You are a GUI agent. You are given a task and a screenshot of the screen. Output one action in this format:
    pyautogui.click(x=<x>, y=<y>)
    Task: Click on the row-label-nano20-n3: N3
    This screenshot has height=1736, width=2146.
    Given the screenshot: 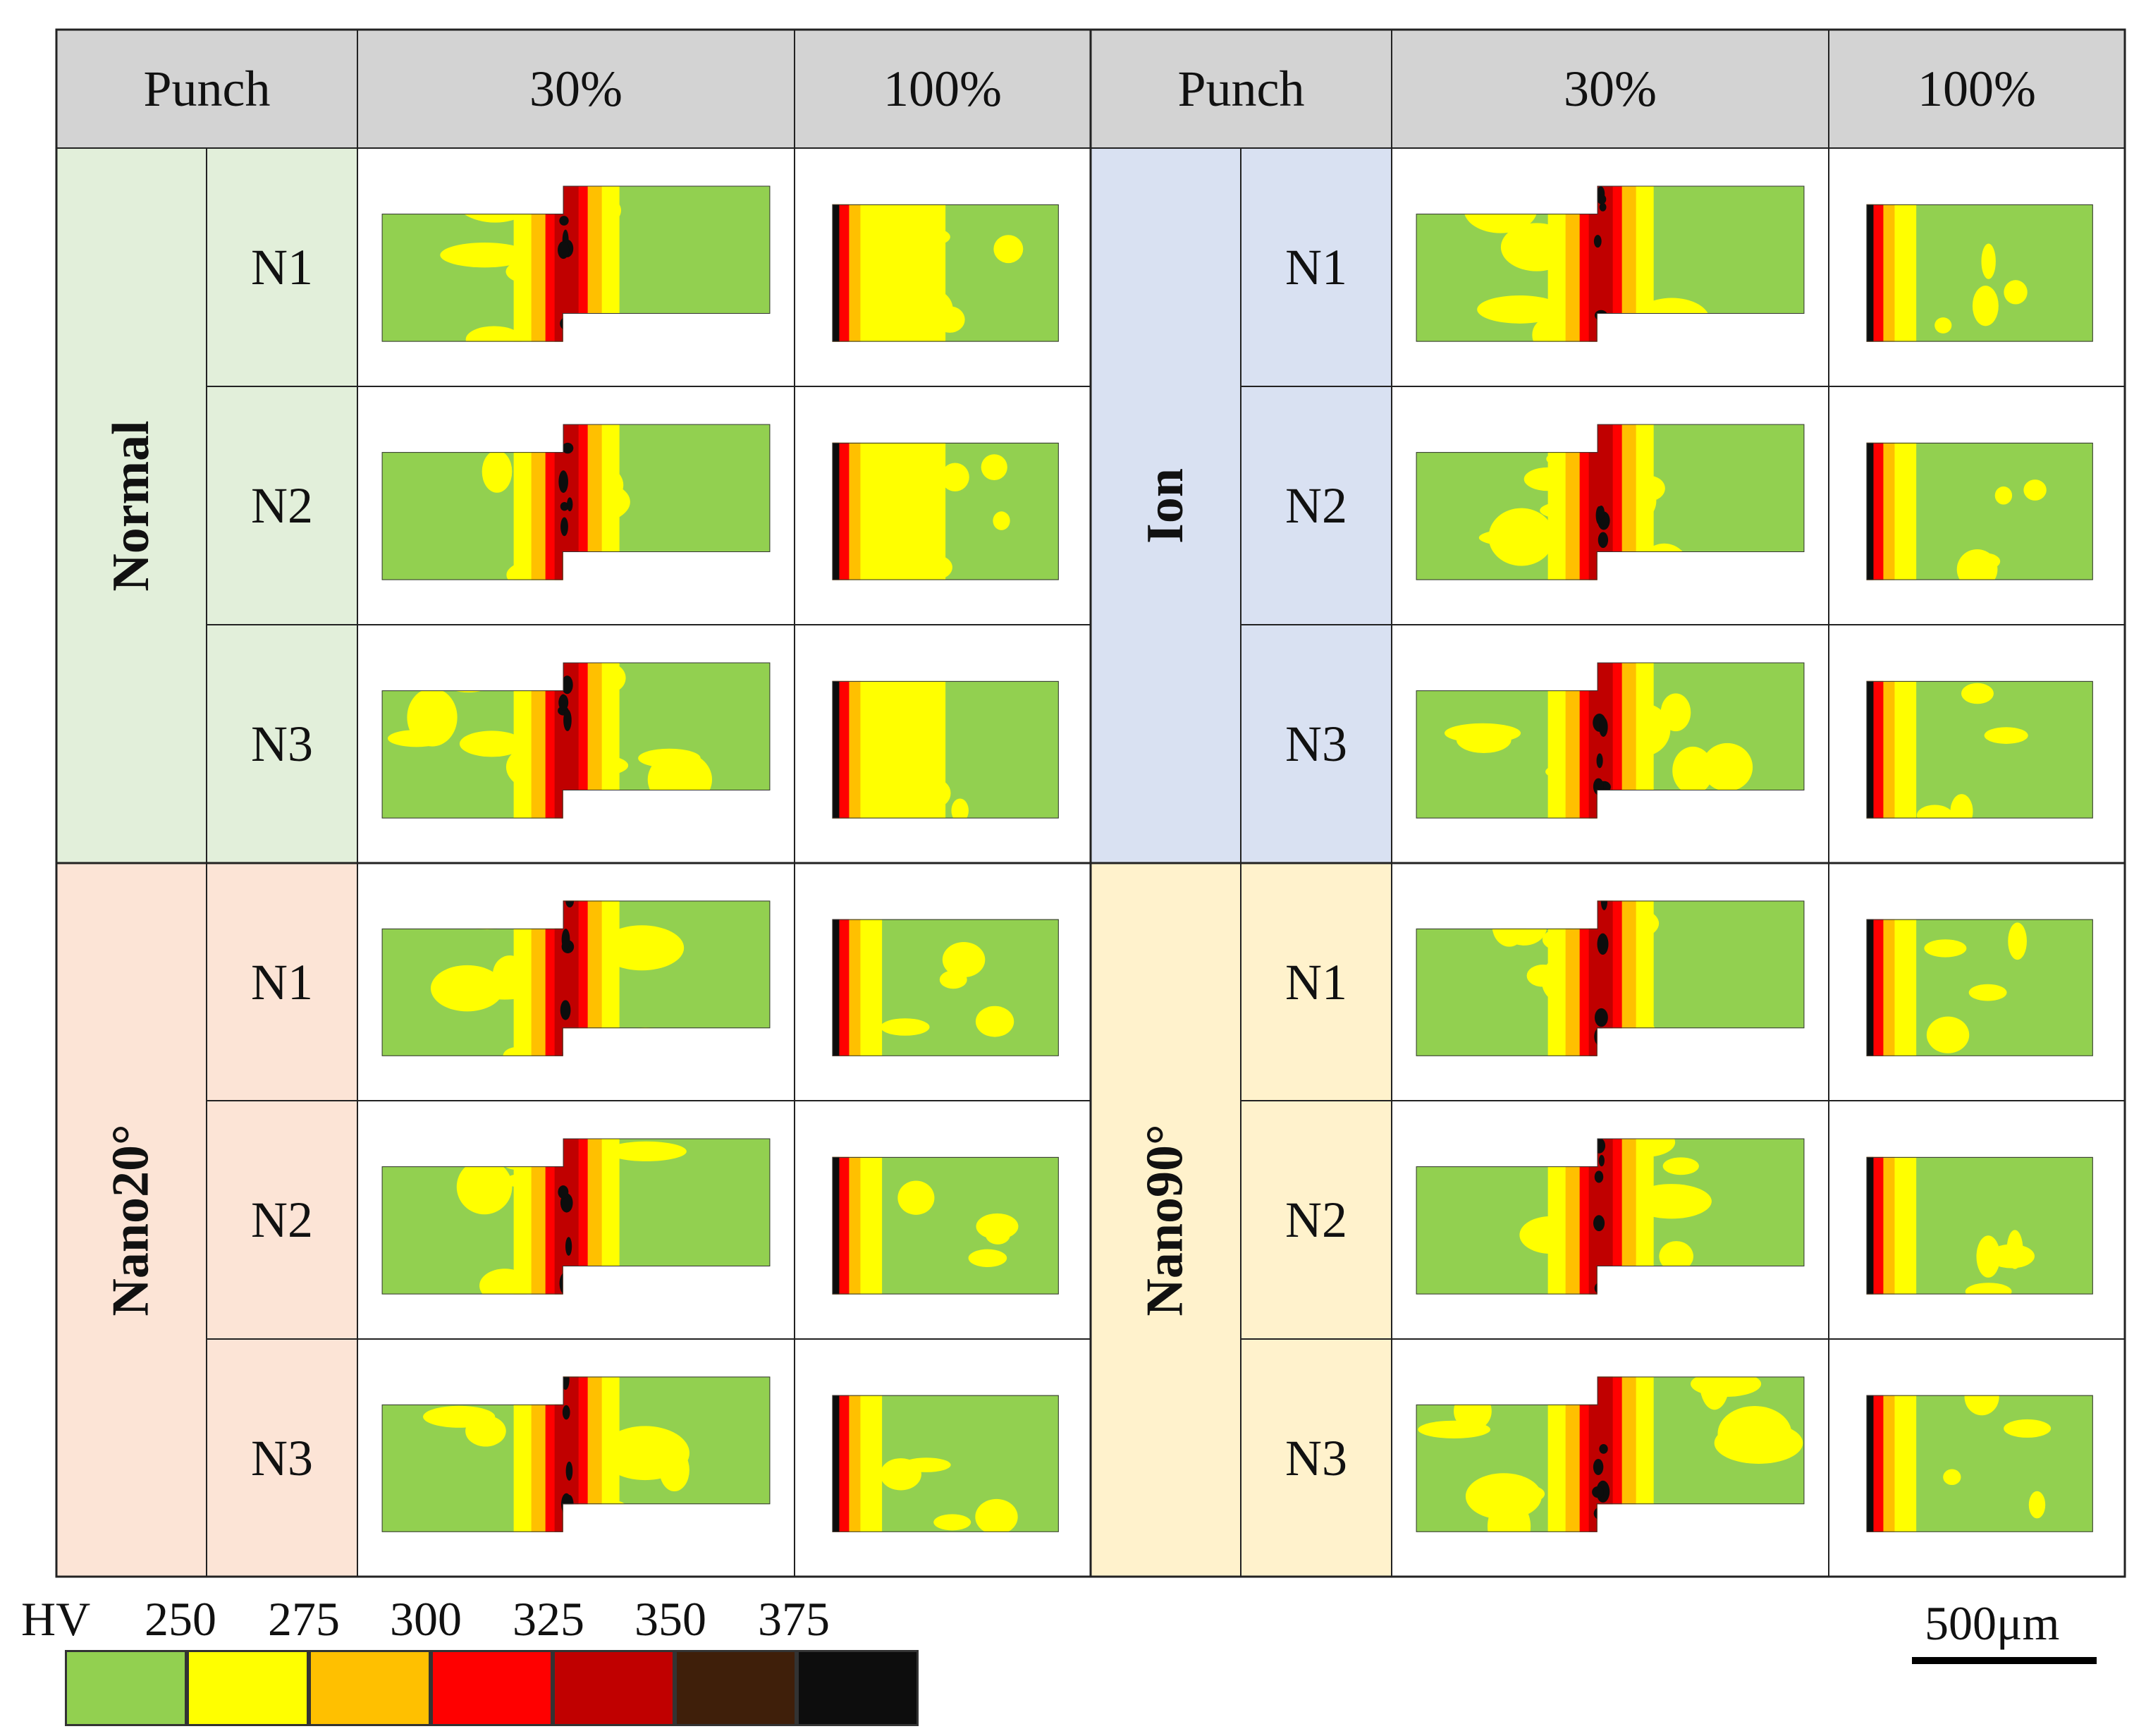 What is the action you would take?
    pyautogui.click(x=282, y=1458)
    